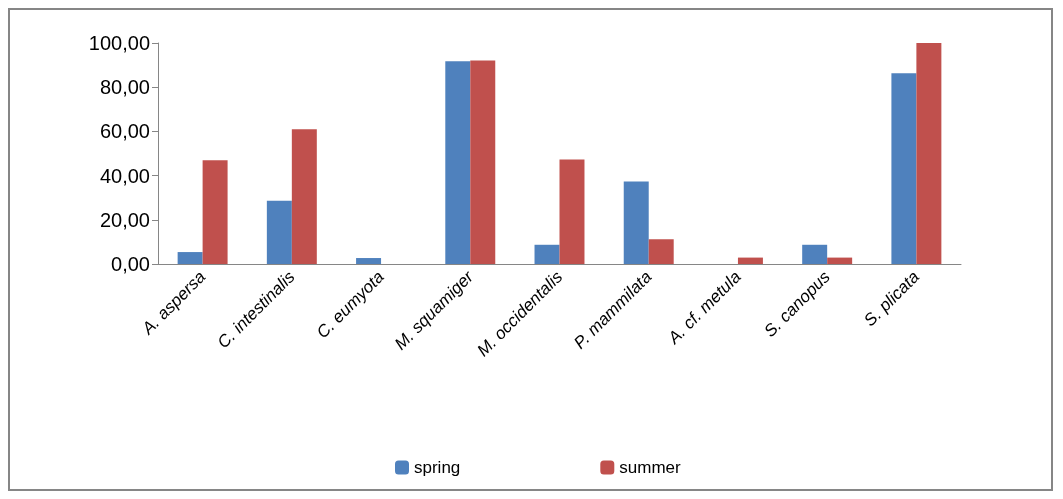 This screenshot has height=499, width=1063. I want to click on legend-label: spring, so click(437, 467).